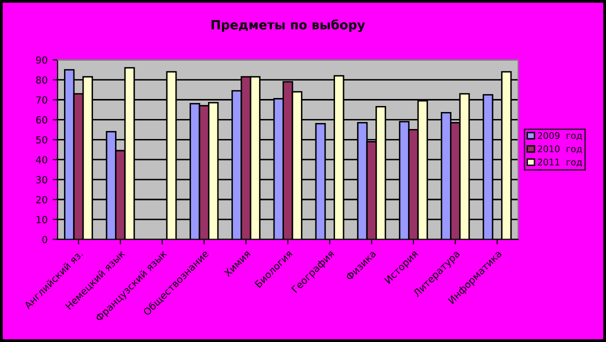 The image size is (606, 342). I want to click on y-tick-label: 90, so click(42, 60).